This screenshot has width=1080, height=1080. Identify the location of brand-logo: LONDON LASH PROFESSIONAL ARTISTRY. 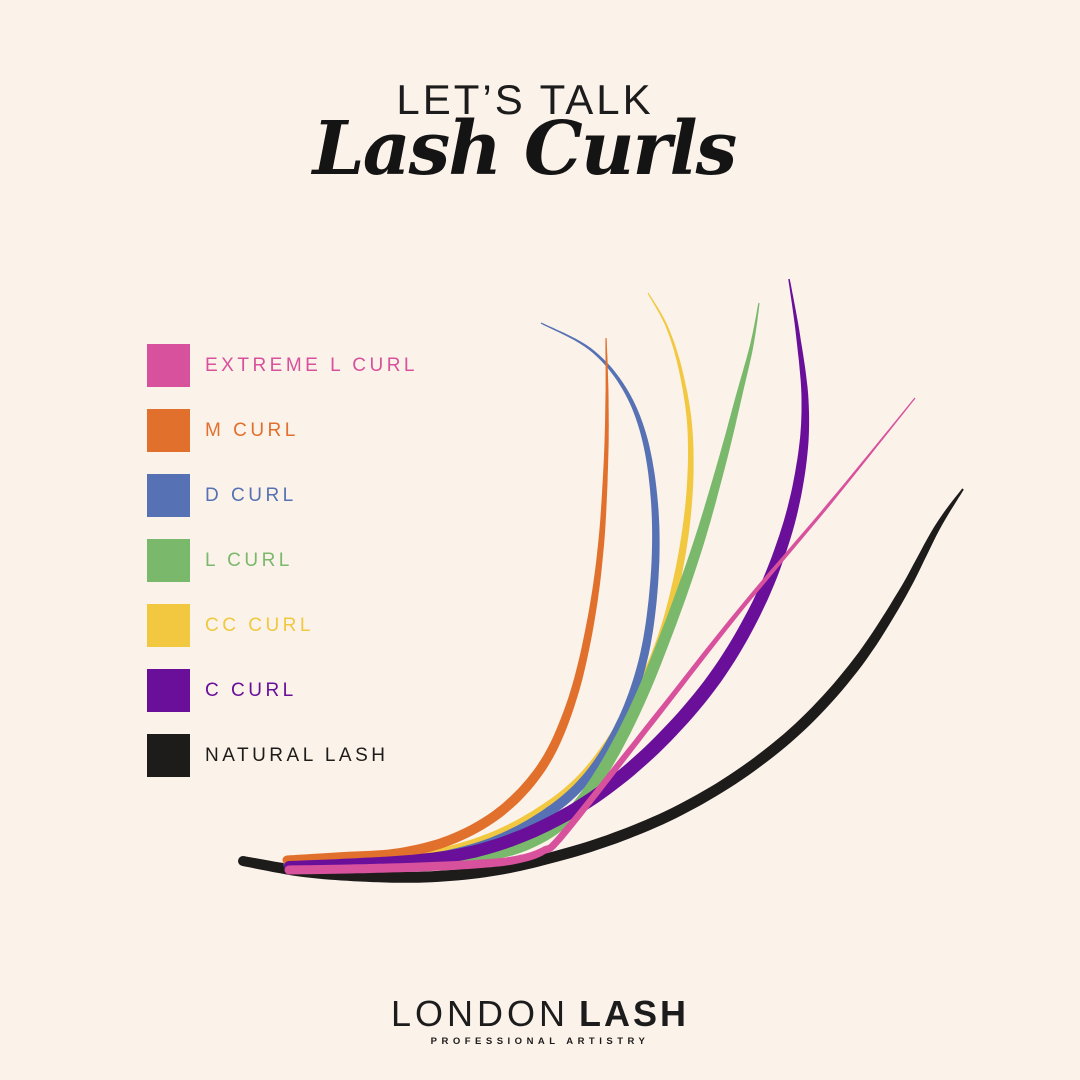
(540, 1022).